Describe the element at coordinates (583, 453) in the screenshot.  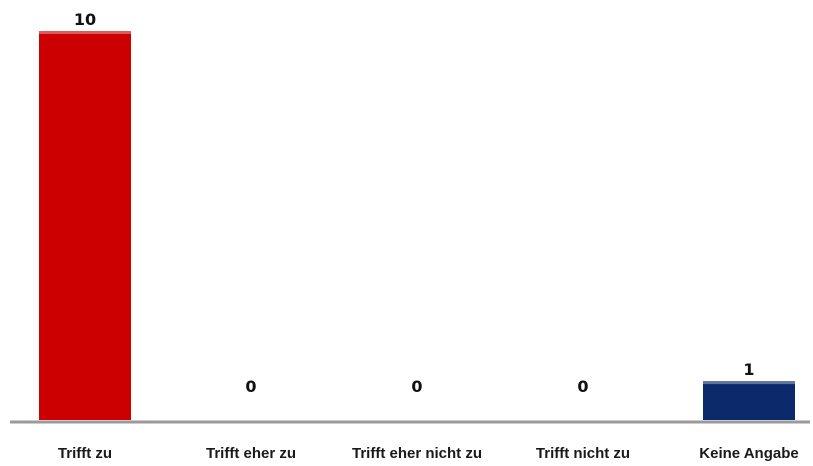
I see `category-label-3: Trifft nicht zu` at that location.